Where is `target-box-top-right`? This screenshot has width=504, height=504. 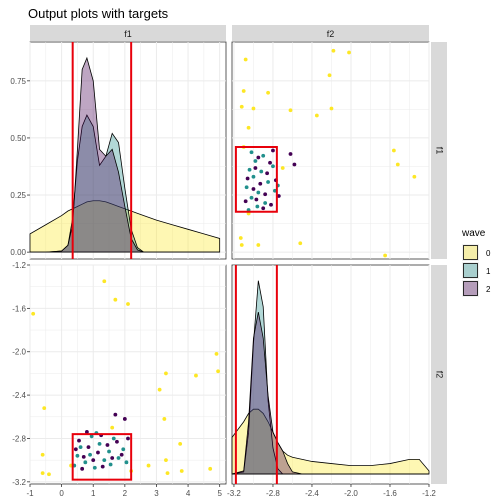 target-box-top-right is located at coordinates (256, 179).